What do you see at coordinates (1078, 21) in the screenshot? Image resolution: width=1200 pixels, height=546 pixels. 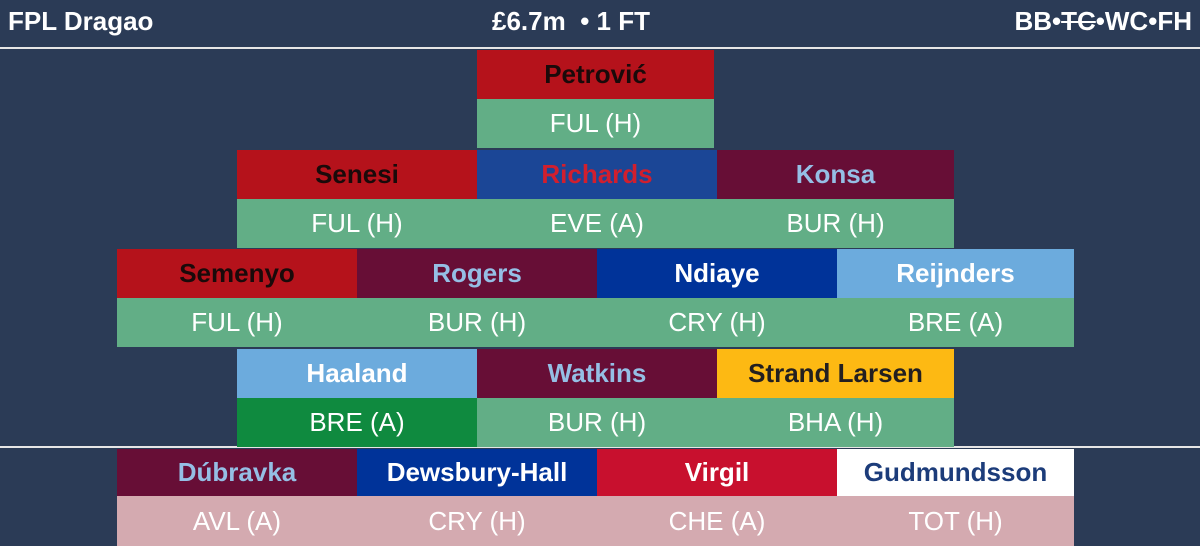 I see `chip: TC` at bounding box center [1078, 21].